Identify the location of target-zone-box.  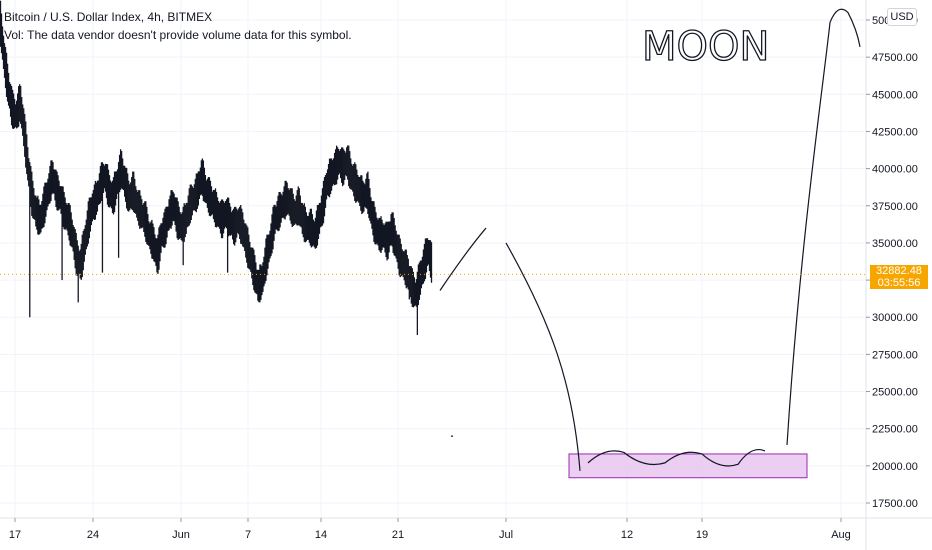
(688, 466).